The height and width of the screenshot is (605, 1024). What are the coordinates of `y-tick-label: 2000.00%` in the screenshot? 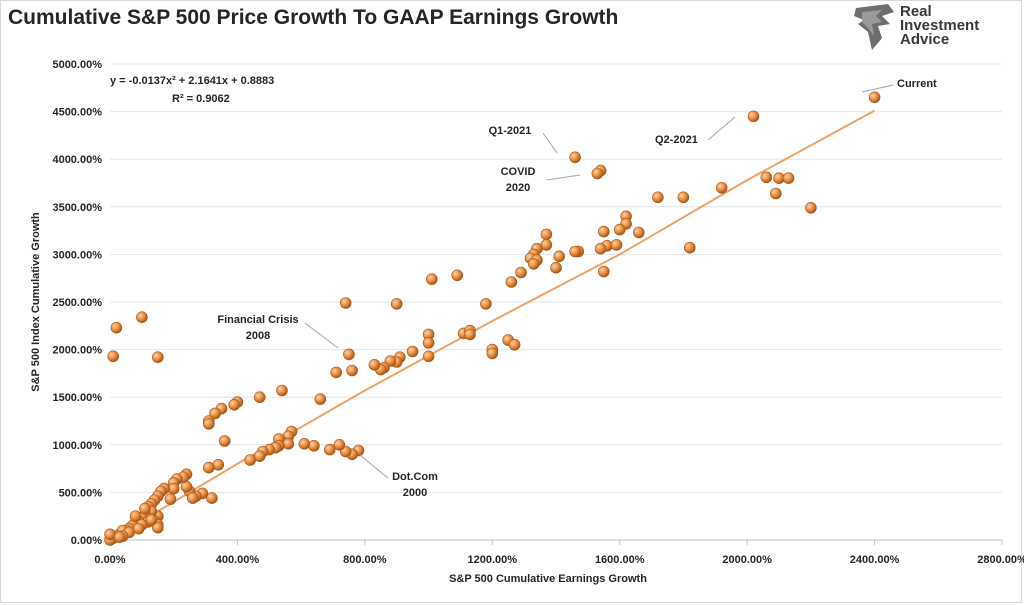 It's located at (77, 351).